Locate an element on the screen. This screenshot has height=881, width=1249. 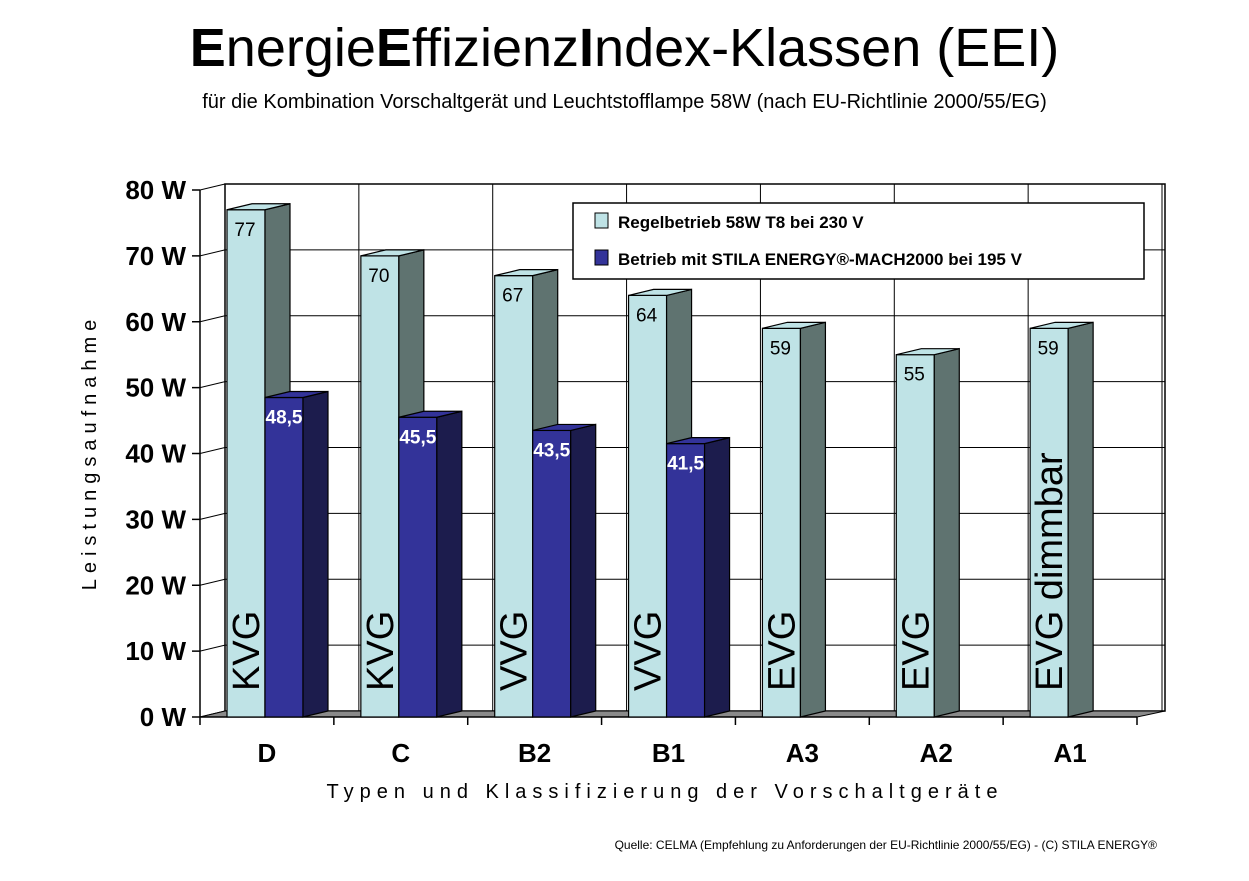
bar-c-series-1: 45,5 is located at coordinates (430, 564).